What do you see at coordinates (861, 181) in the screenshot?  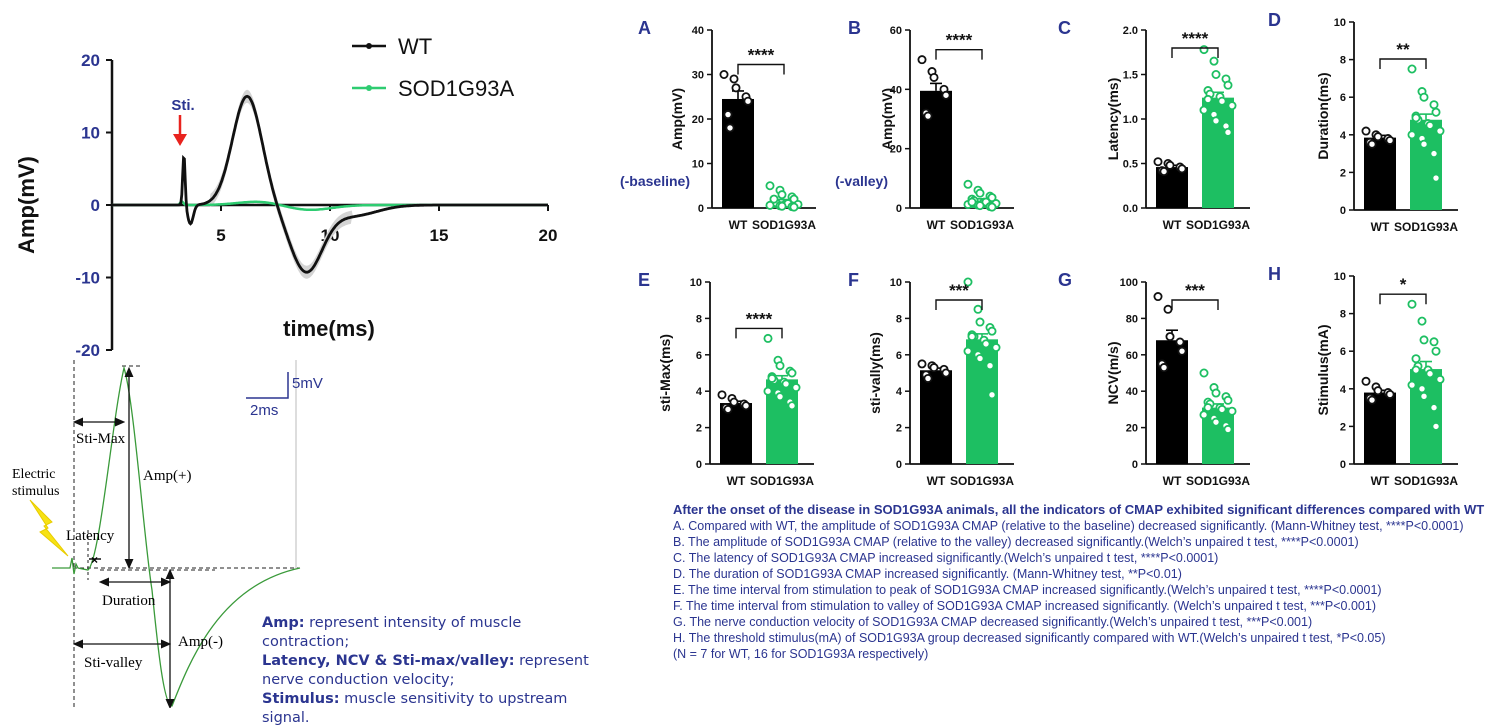 I see `panel-sublabel: (-valley)` at bounding box center [861, 181].